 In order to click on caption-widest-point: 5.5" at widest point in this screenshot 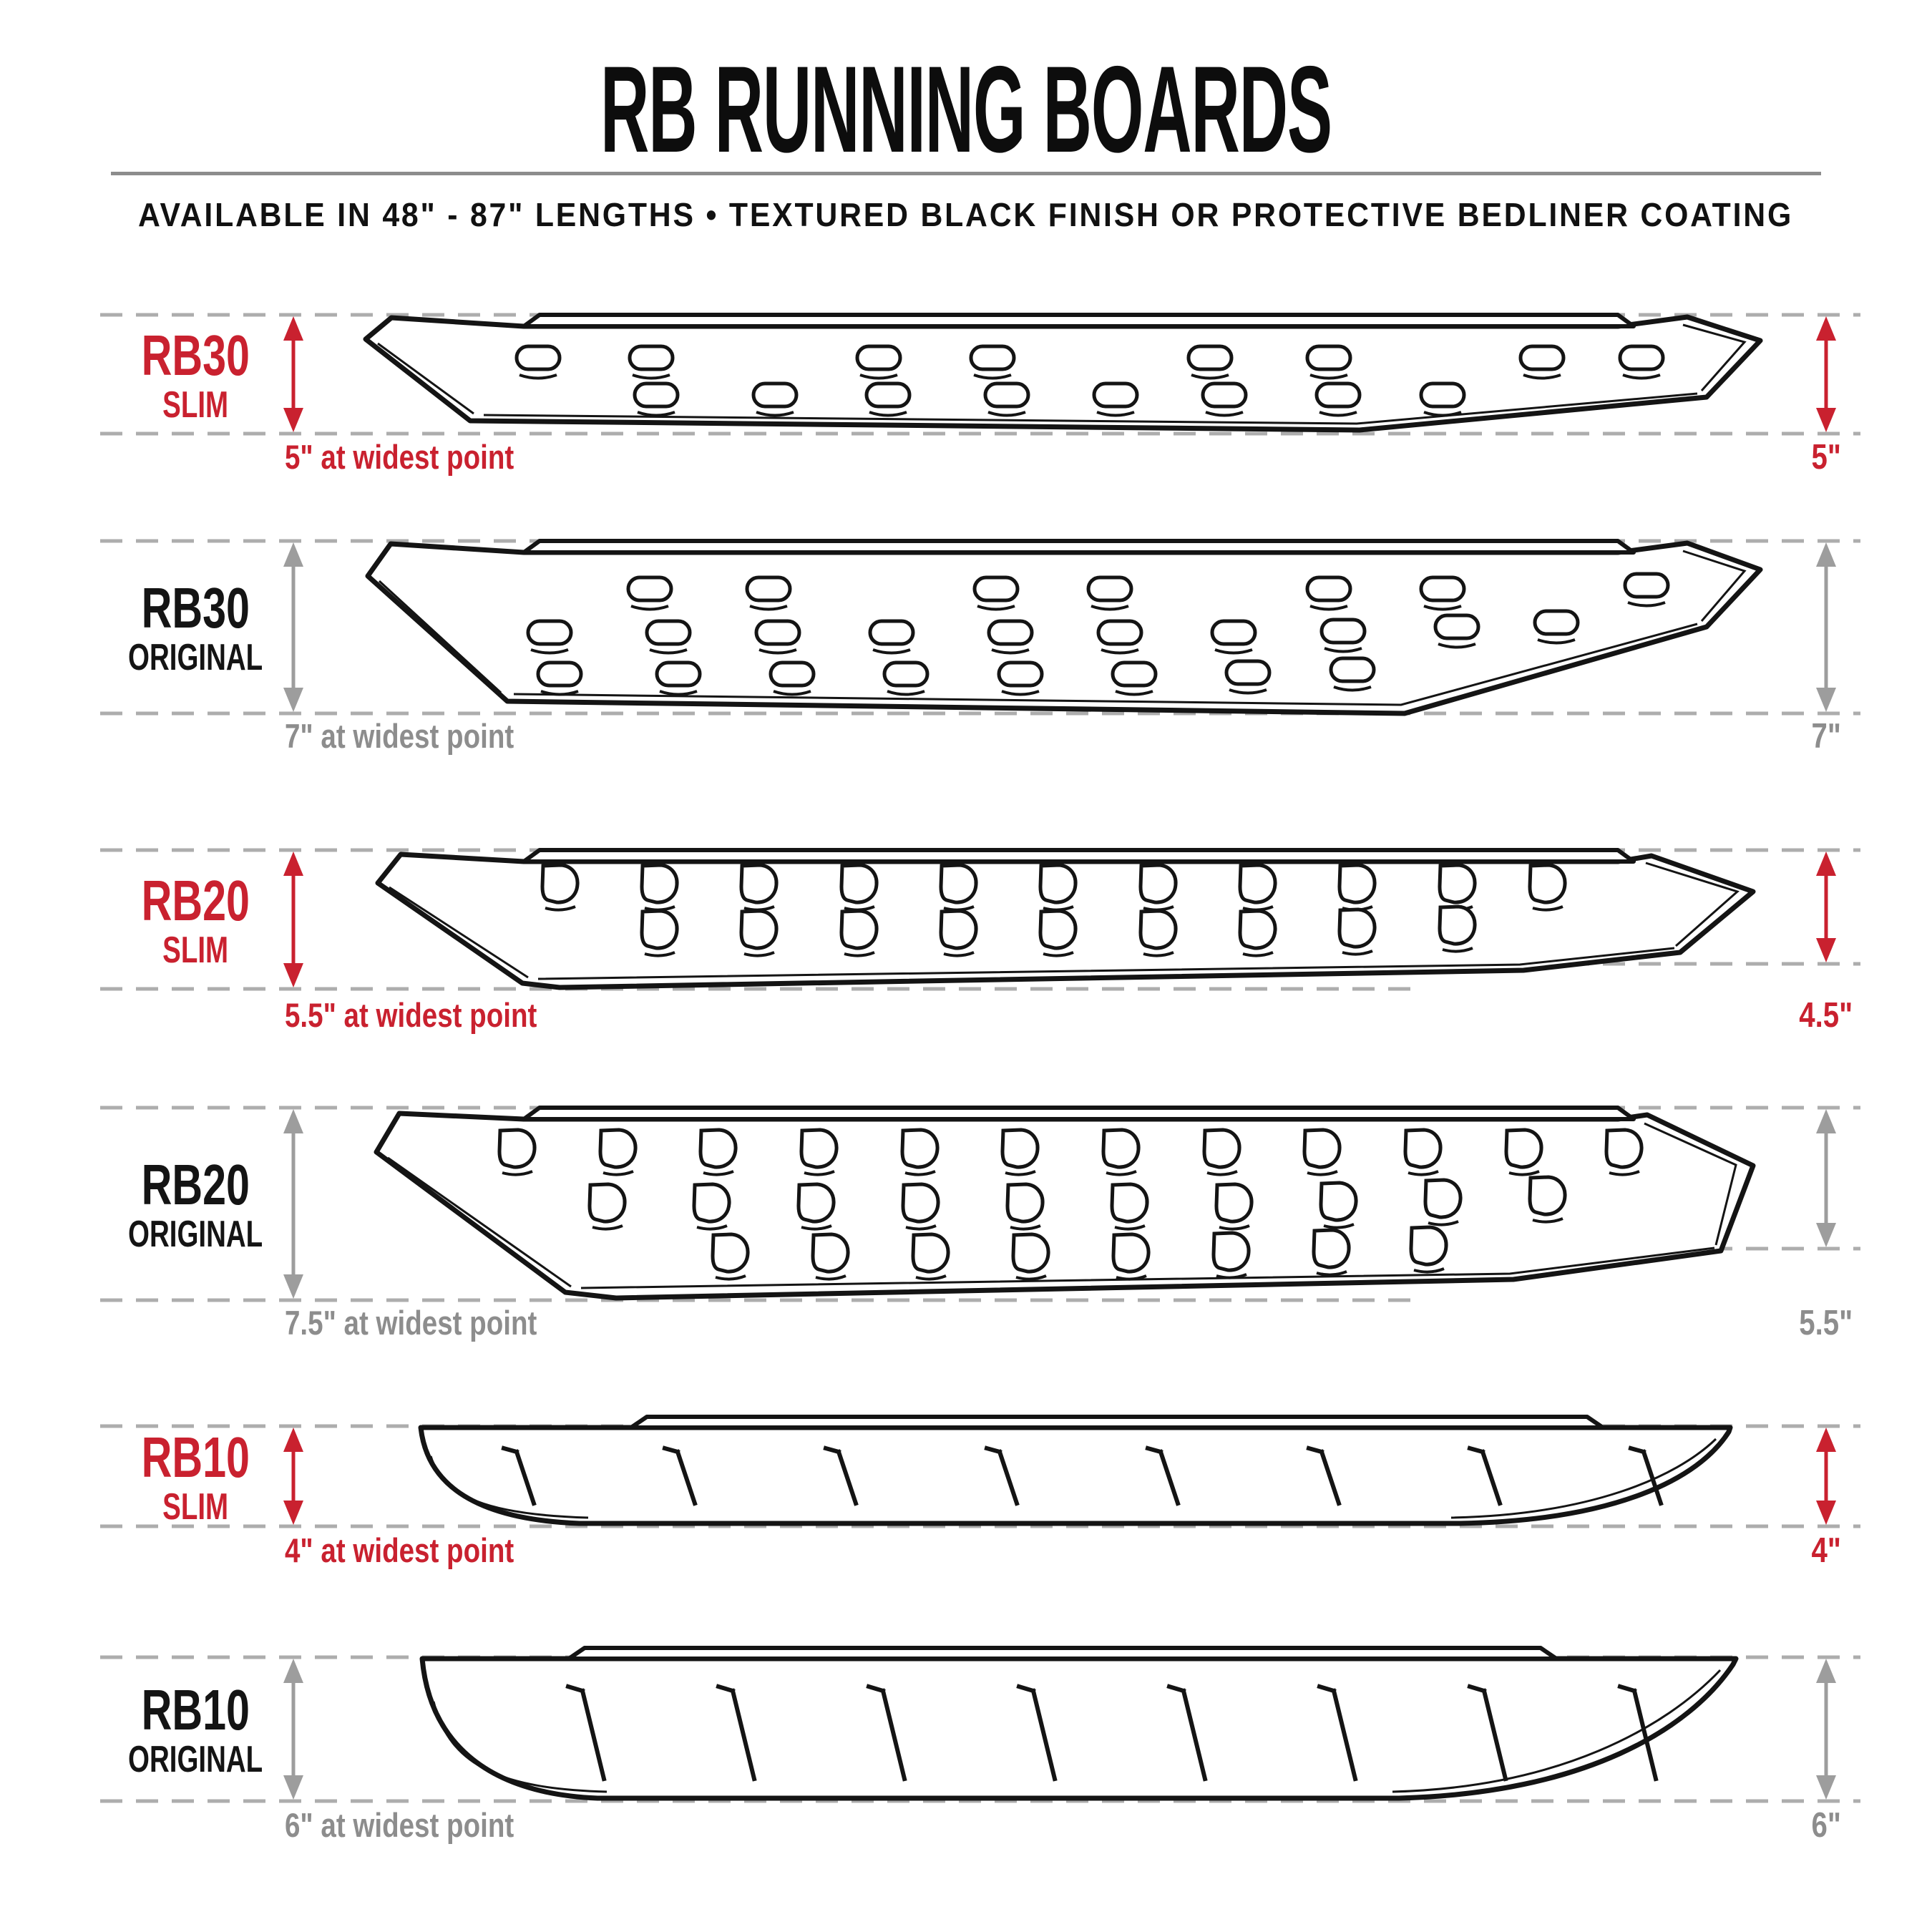, I will do `click(411, 1015)`.